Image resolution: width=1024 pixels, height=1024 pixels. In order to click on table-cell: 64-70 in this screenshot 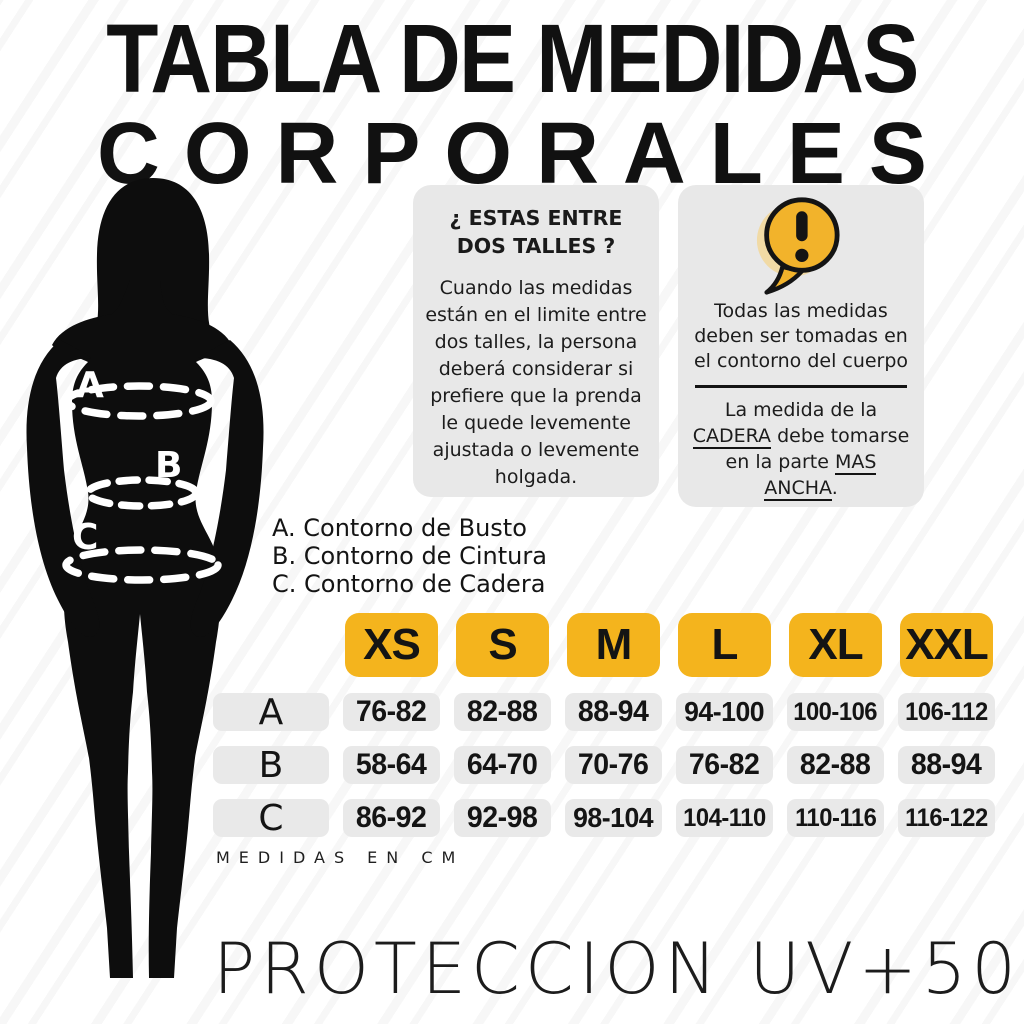, I will do `click(502, 765)`.